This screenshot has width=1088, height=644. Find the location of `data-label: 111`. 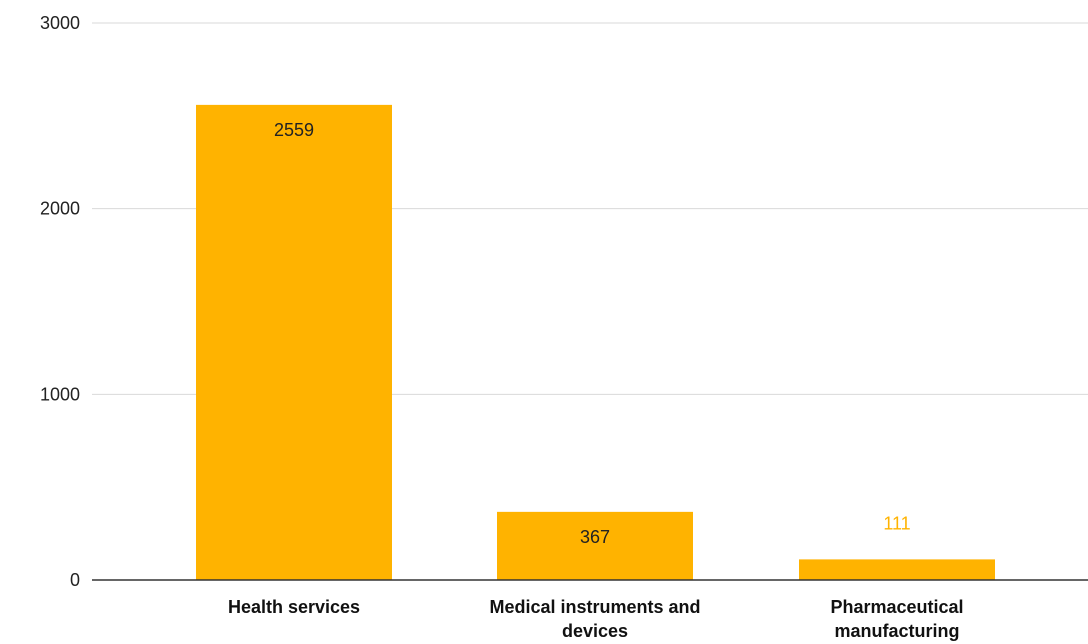

data-label: 111 is located at coordinates (896, 523).